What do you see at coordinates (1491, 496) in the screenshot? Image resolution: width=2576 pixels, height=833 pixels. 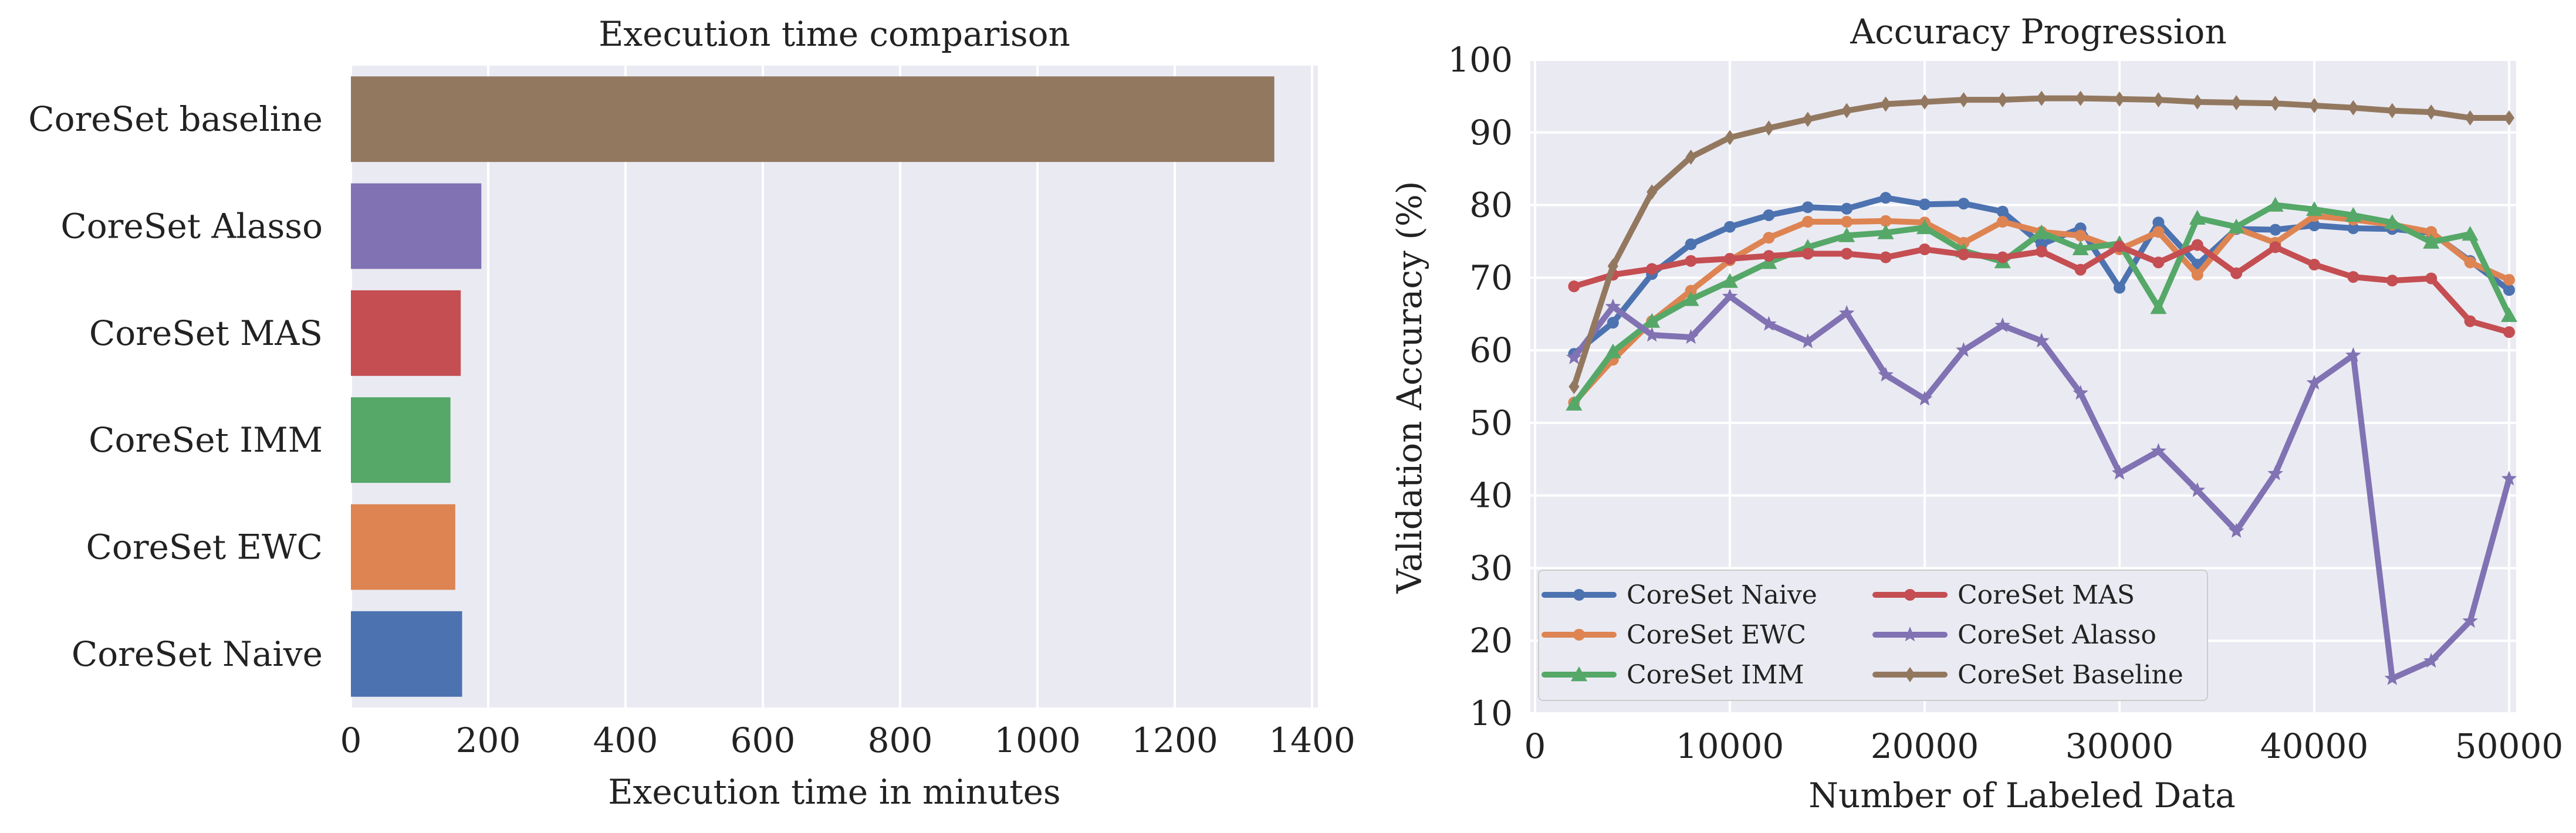 I see `y-tick-label: 40` at bounding box center [1491, 496].